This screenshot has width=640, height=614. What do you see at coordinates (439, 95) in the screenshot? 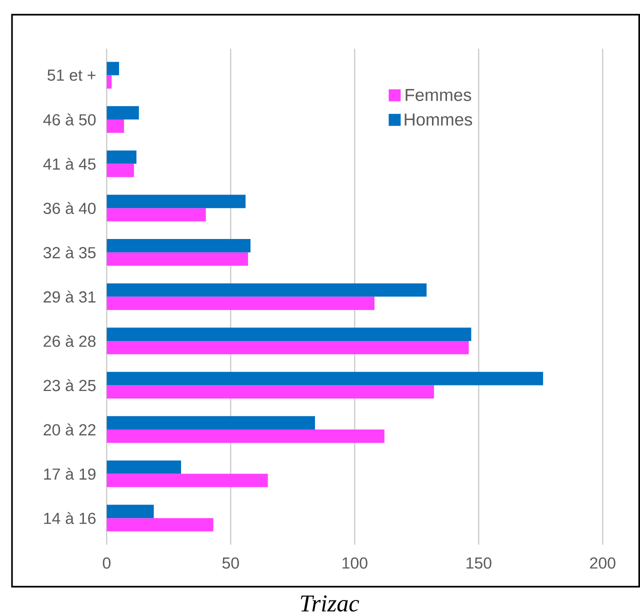
I see `legend-label: Femmes` at bounding box center [439, 95].